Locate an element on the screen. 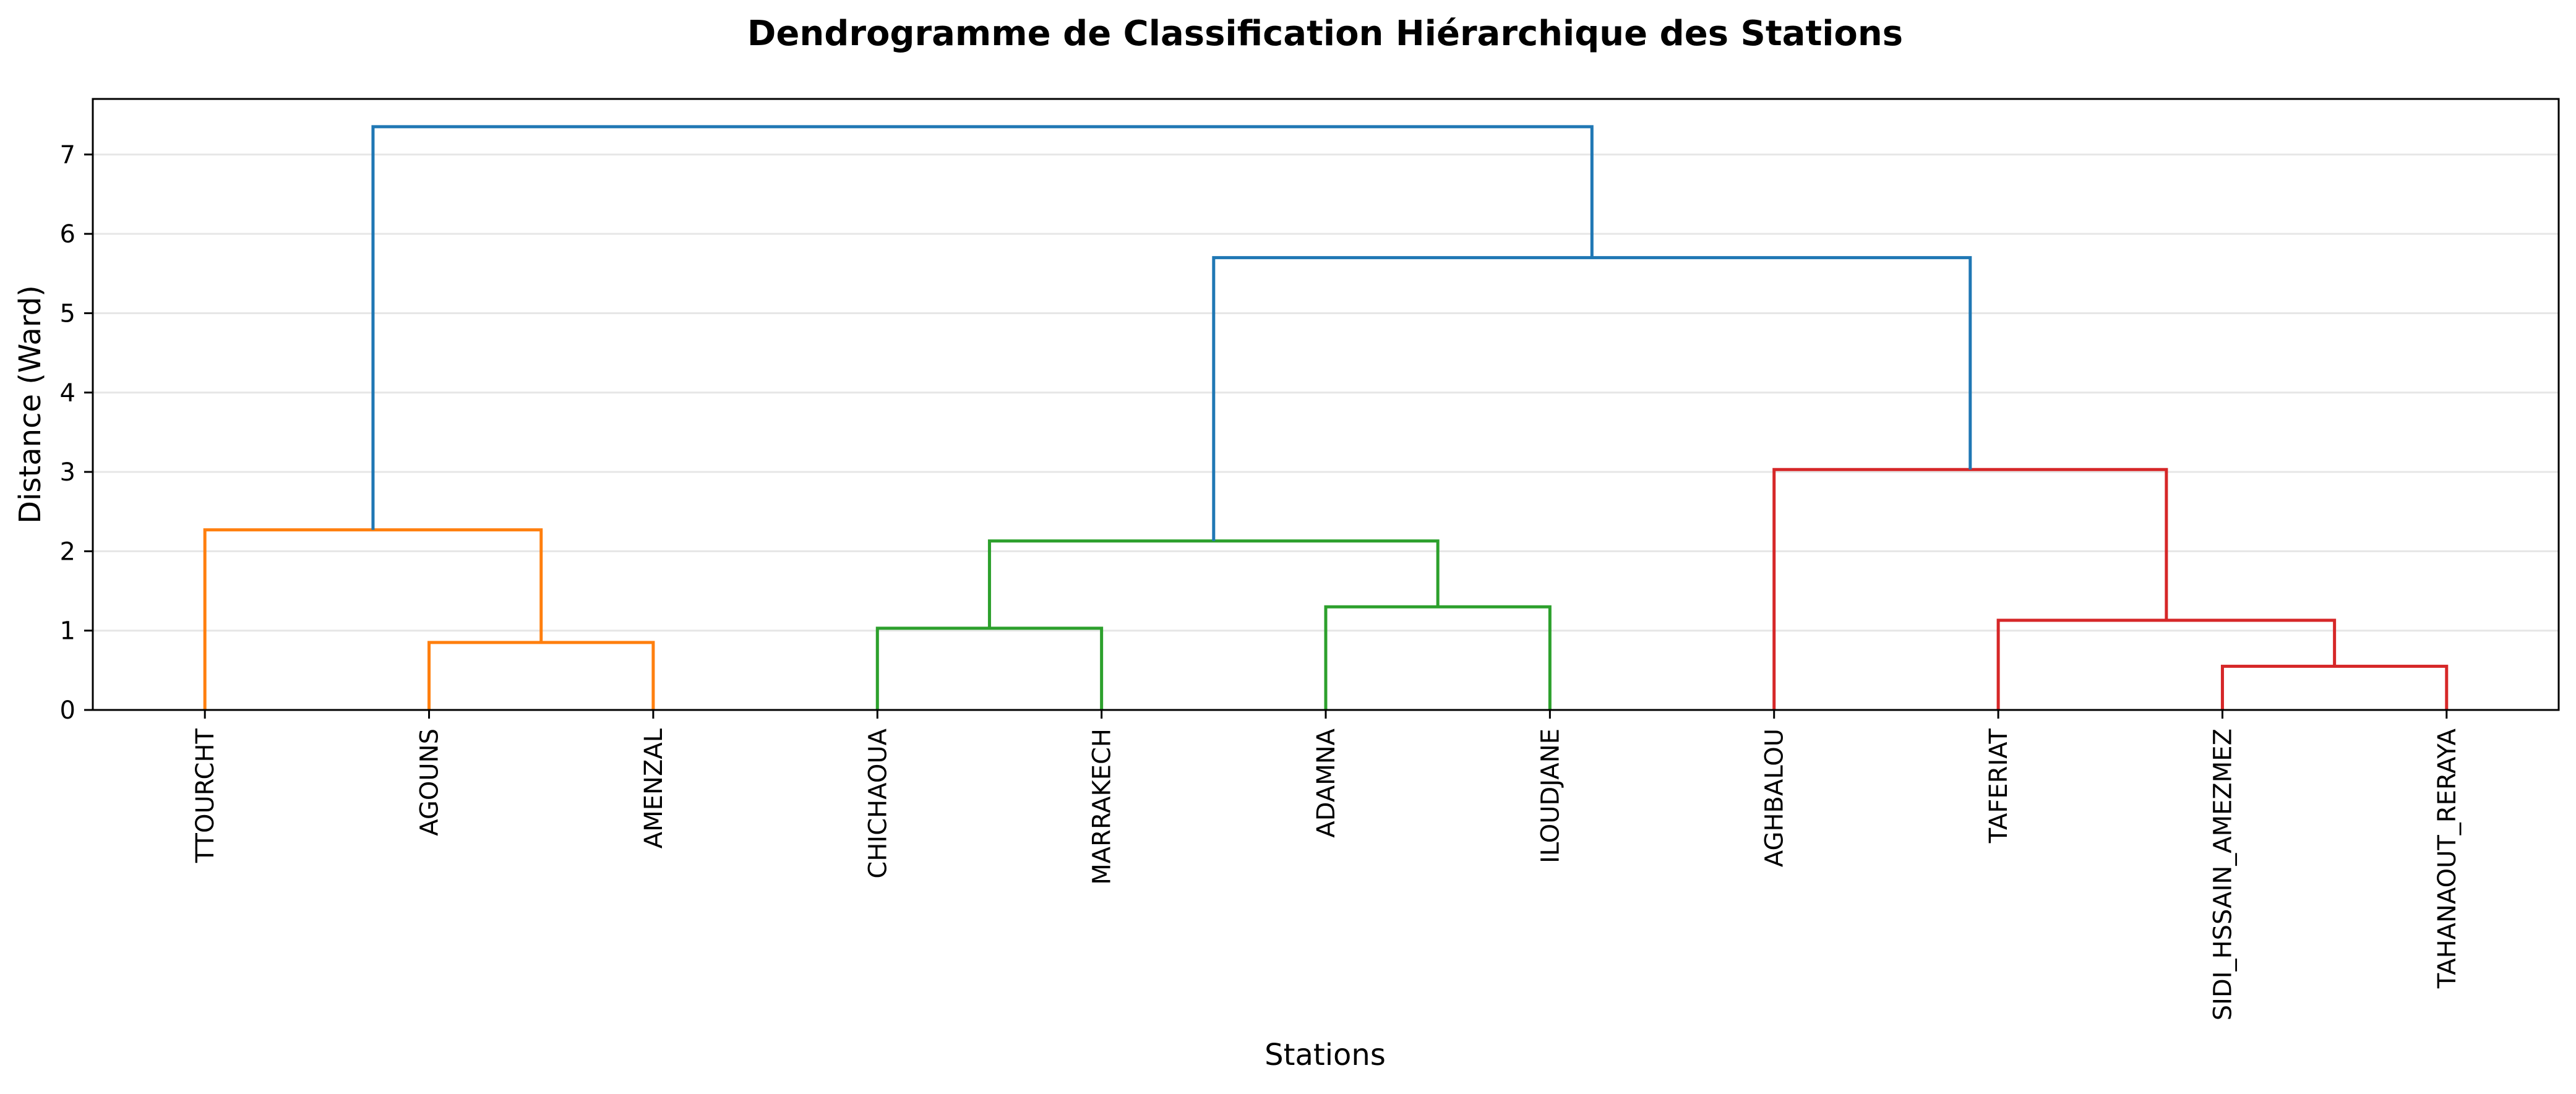  y-tick-label: 5 is located at coordinates (67, 314).